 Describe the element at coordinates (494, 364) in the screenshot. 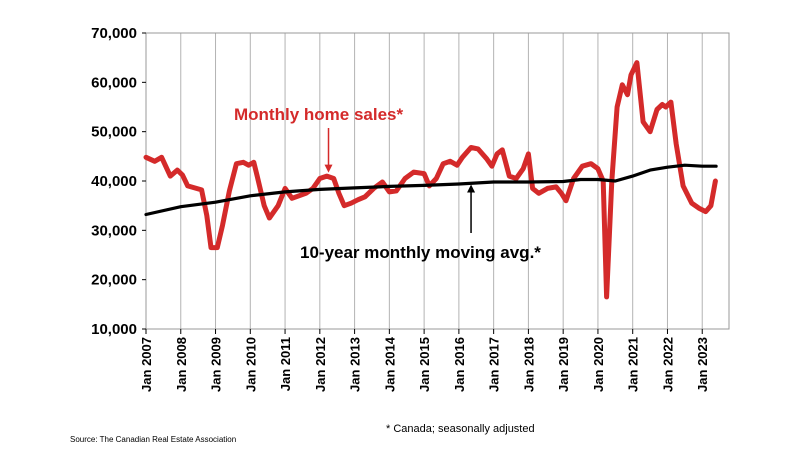

I see `x-tick-label: Jan 2017` at that location.